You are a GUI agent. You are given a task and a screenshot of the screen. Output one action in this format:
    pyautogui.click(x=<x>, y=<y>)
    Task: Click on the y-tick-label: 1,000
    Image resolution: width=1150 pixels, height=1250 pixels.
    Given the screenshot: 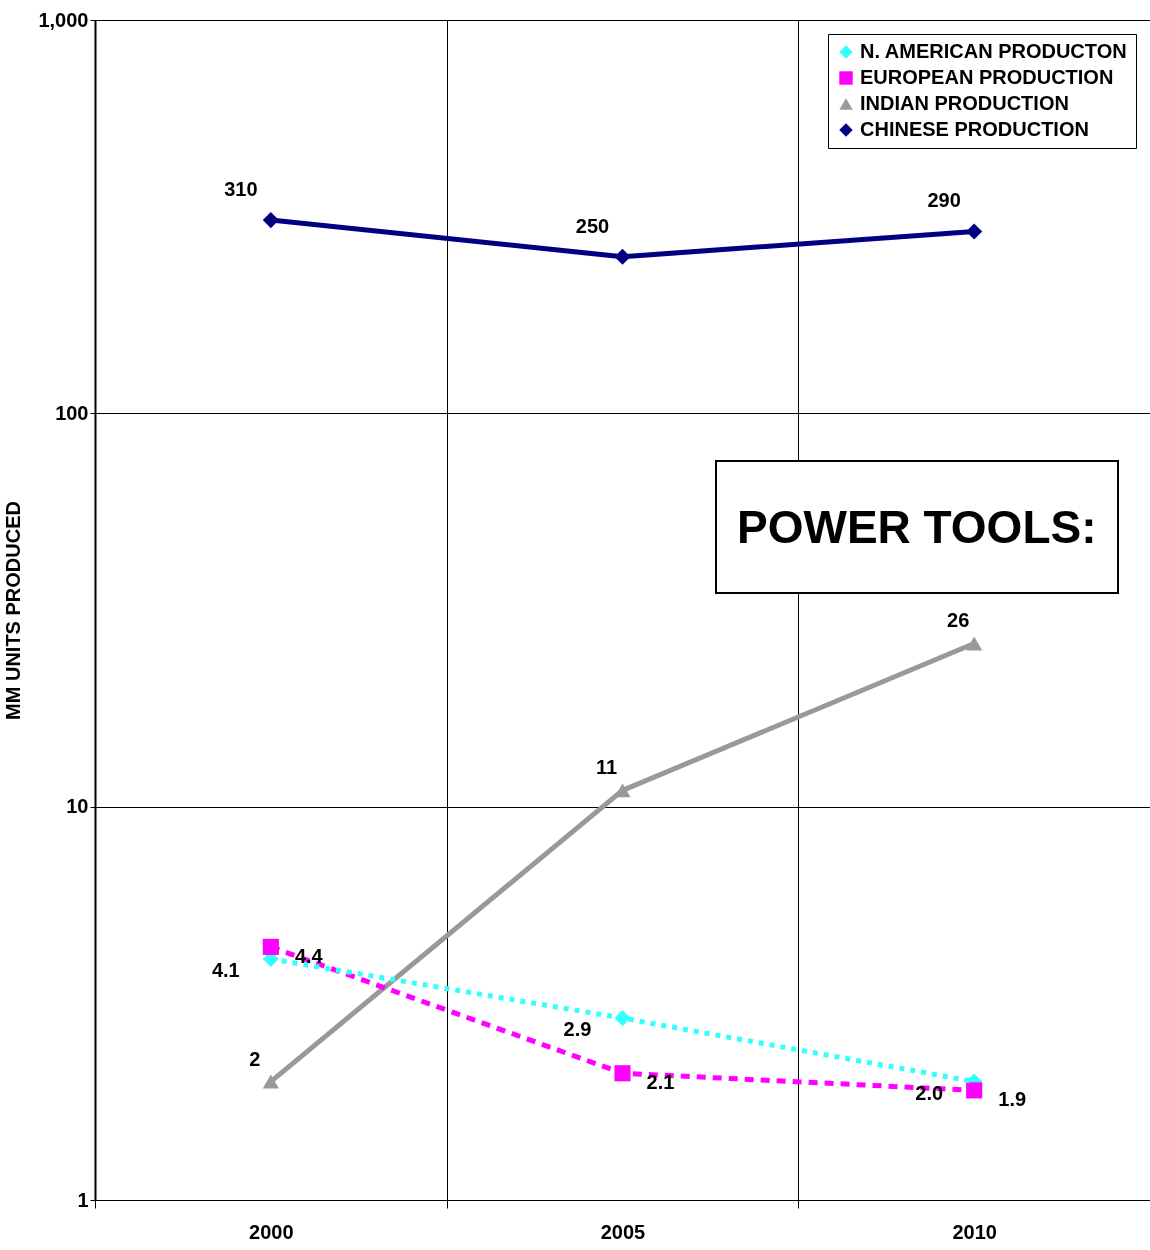 What is the action you would take?
    pyautogui.click(x=63, y=19)
    